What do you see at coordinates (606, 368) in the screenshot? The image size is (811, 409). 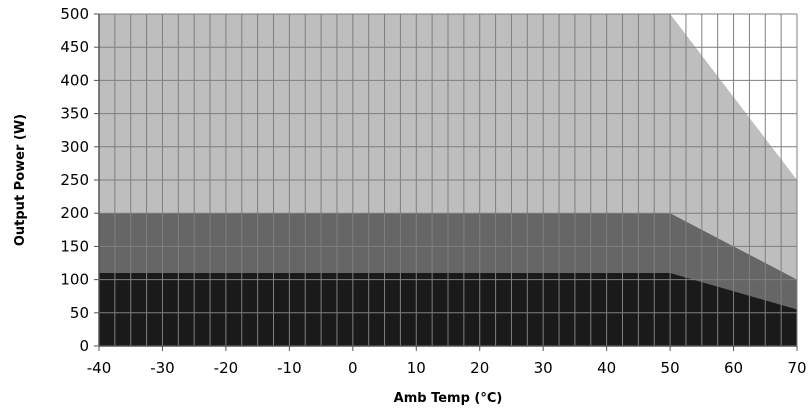 I see `x-tick-label: 40` at bounding box center [606, 368].